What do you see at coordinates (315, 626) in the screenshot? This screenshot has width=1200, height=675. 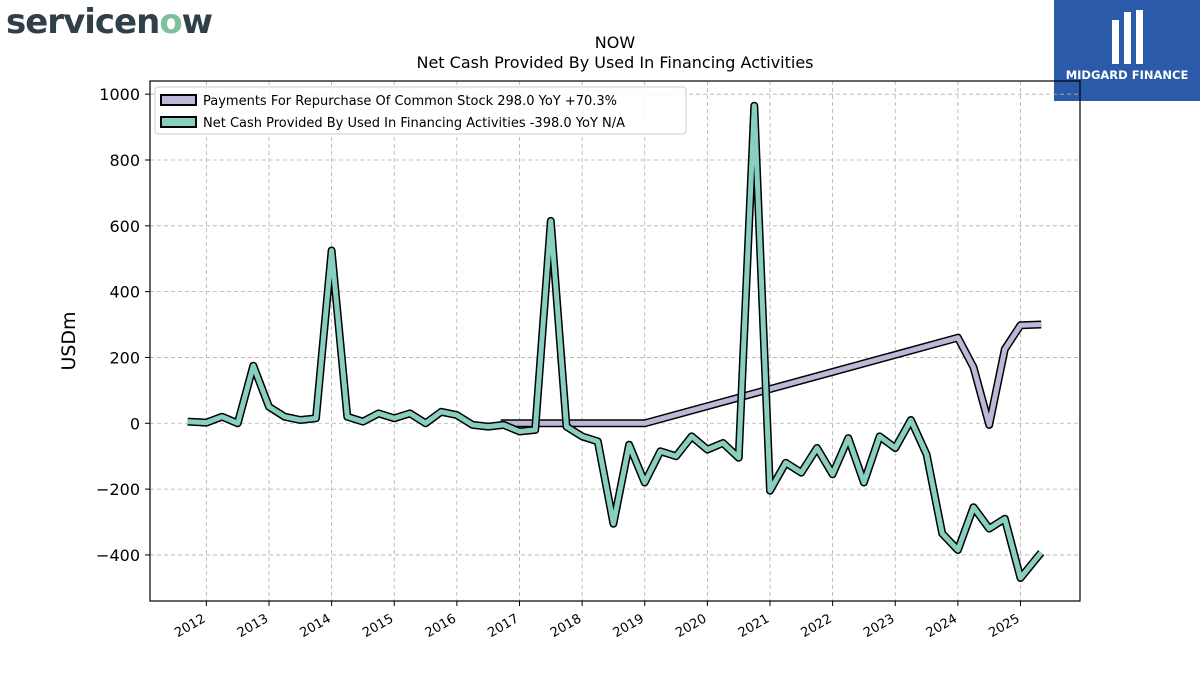 I see `x-tick-label: 2014` at bounding box center [315, 626].